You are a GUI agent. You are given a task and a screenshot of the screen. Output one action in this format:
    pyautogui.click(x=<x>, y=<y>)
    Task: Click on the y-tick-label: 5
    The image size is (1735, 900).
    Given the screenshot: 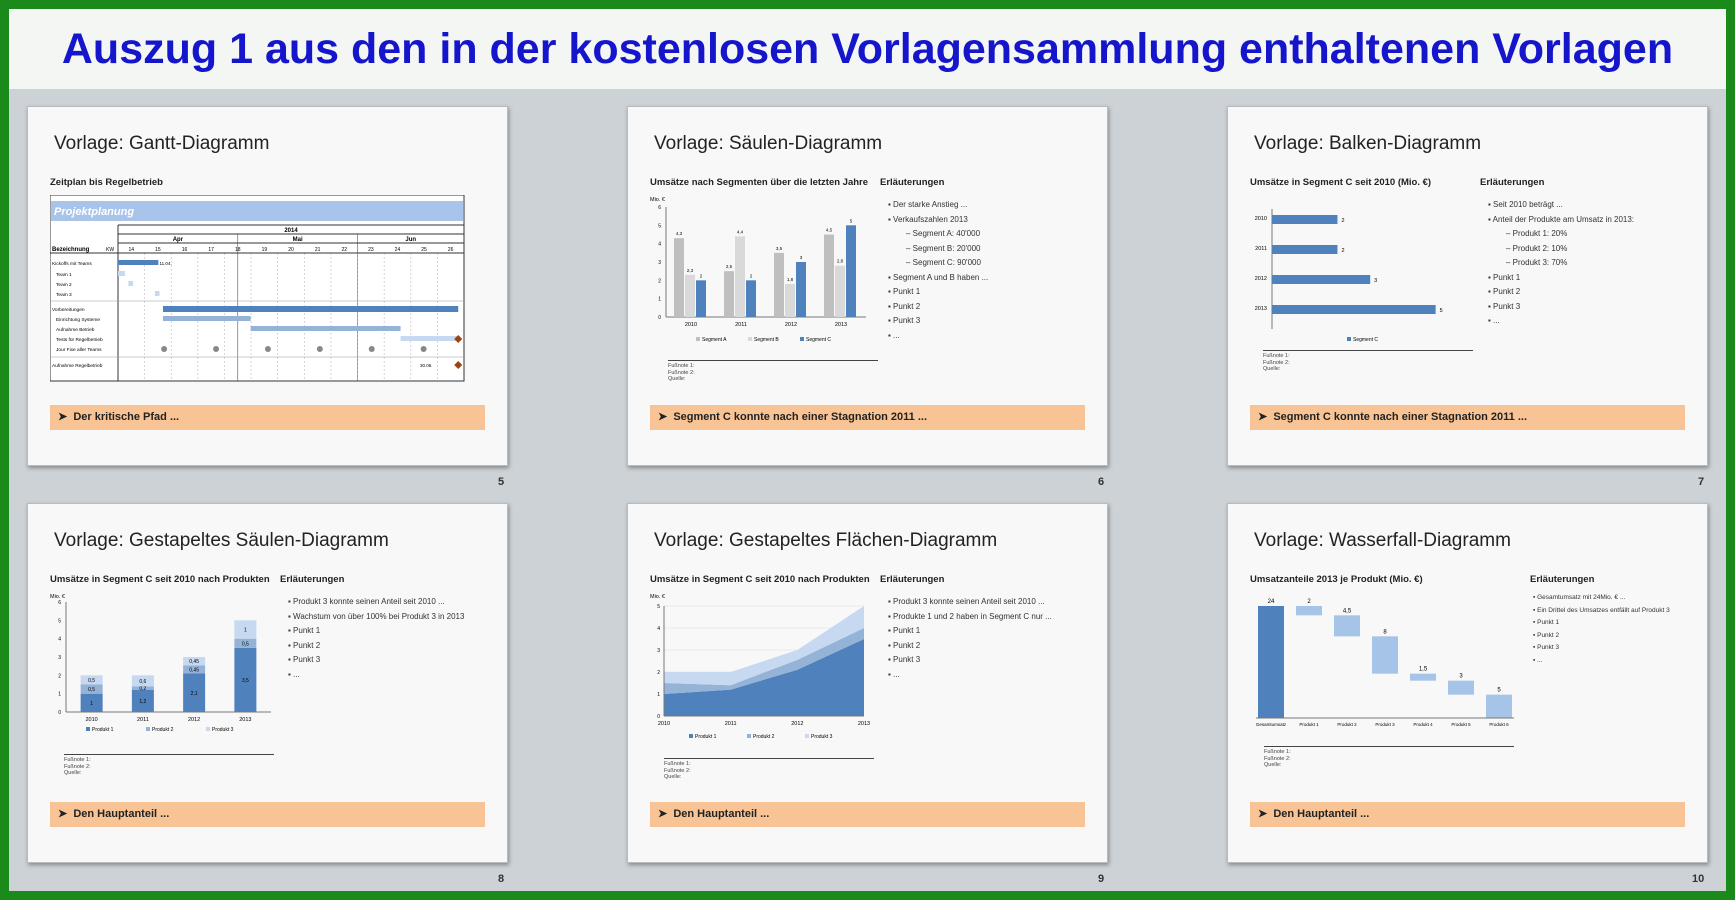 What is the action you would take?
    pyautogui.click(x=658, y=607)
    